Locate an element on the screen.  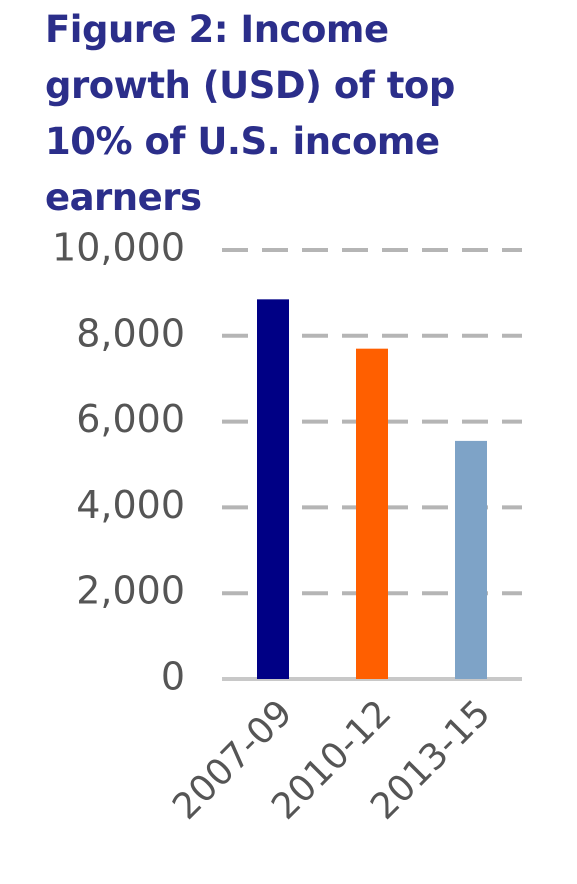
y-tick-label: 10,000 is located at coordinates (118, 248).